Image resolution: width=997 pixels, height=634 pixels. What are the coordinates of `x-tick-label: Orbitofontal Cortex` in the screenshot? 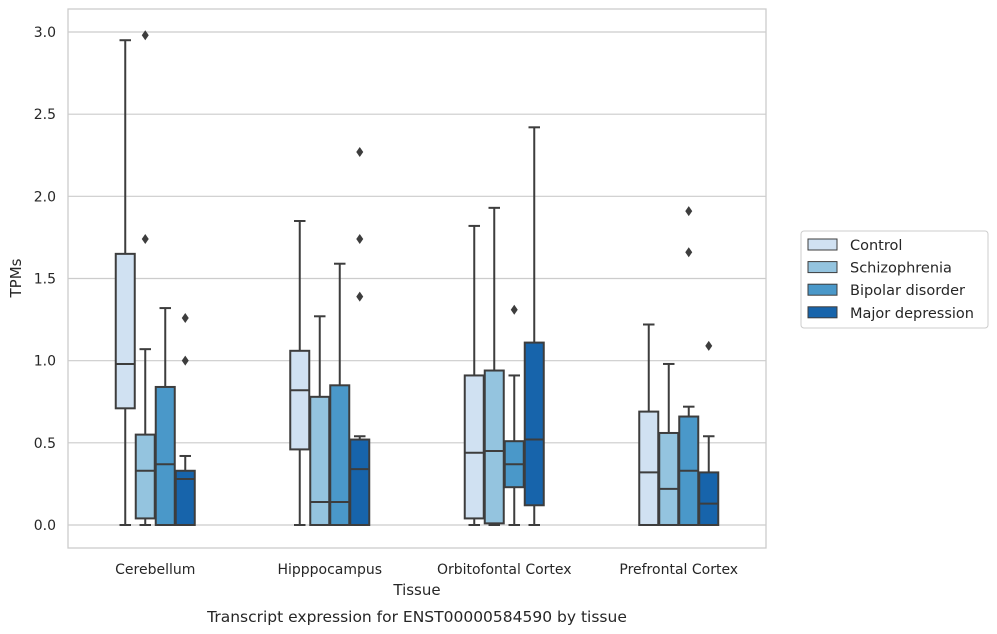 It's located at (504, 570).